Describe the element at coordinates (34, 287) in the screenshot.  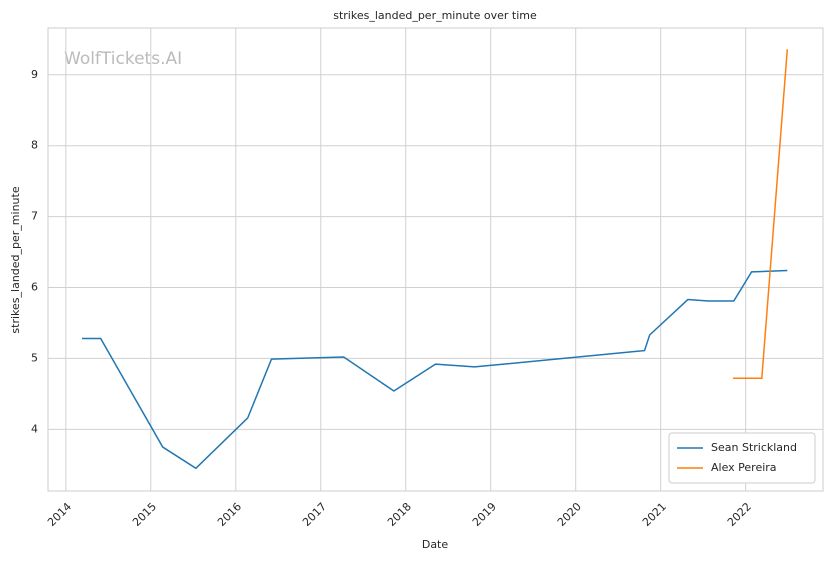
I see `y-tick-label: 6` at that location.